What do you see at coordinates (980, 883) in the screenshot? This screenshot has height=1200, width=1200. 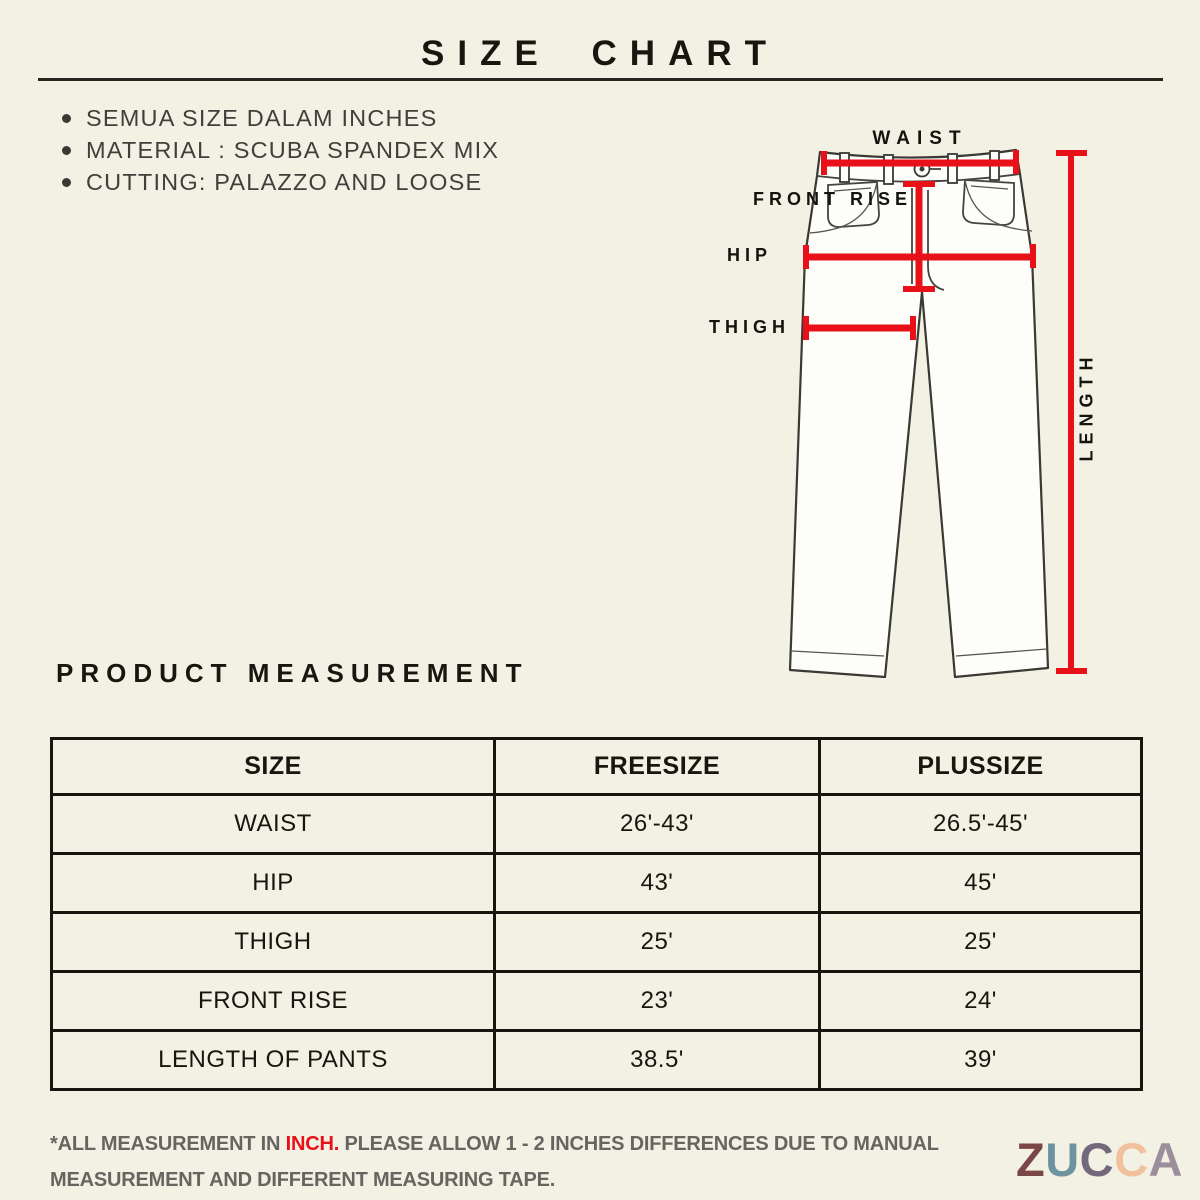 I see `cell-value: 45'` at bounding box center [980, 883].